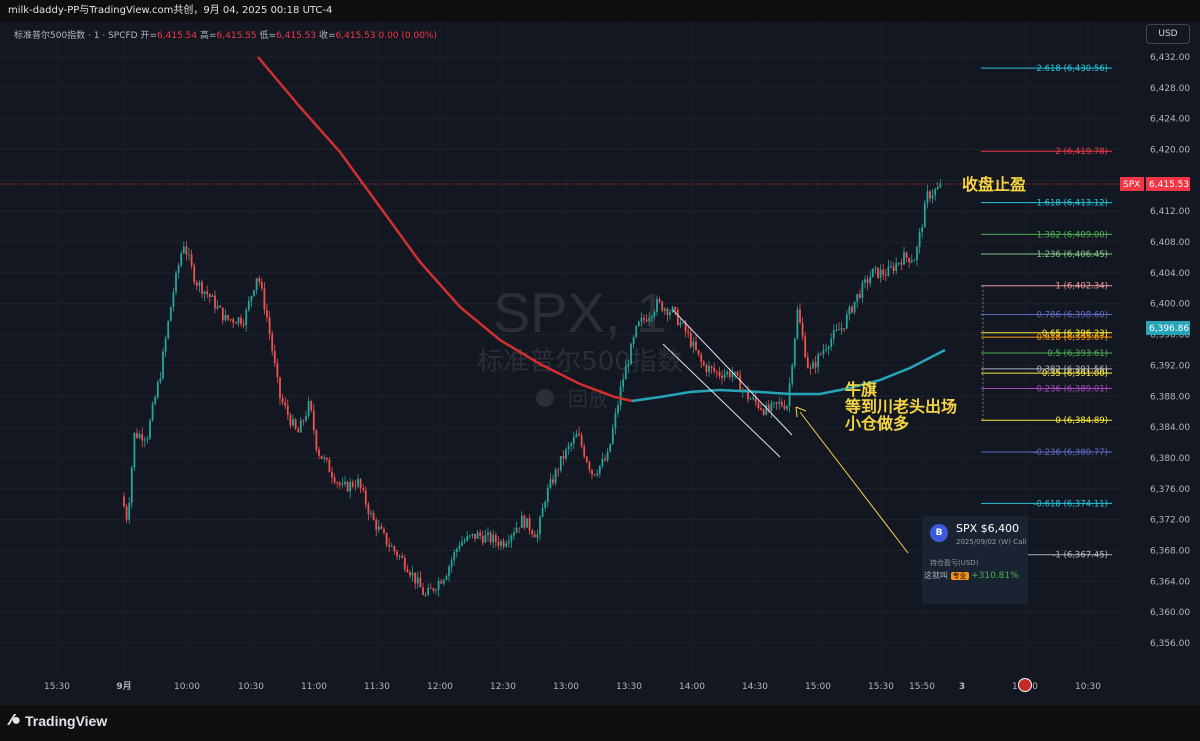 The height and width of the screenshot is (741, 1200). Describe the element at coordinates (1075, 334) in the screenshot. I see `fib-level-label: 0.65 (6,396.23)` at that location.